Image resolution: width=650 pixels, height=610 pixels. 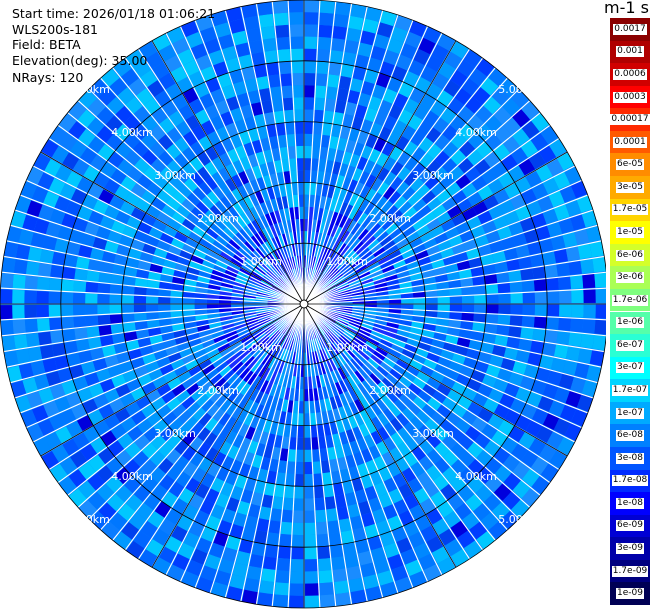 What do you see at coordinates (630, 74) in the screenshot?
I see `colorbar-level-label: 0.0006` at bounding box center [630, 74].